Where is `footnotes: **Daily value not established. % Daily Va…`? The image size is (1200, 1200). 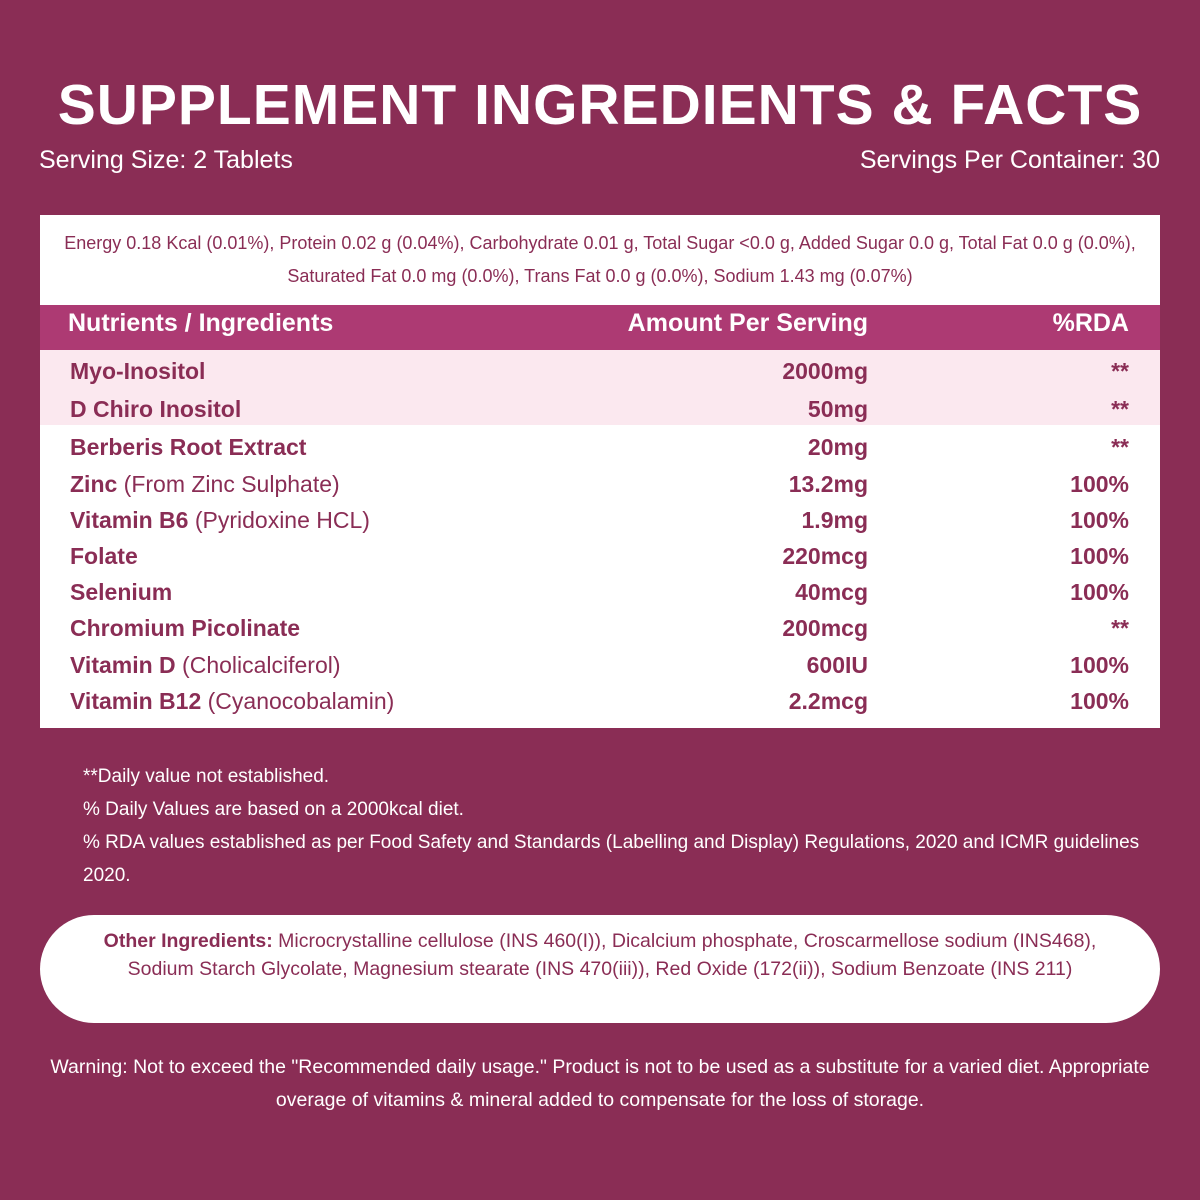
footnotes: **Daily value not established. % Daily Va… is located at coordinates (613, 826).